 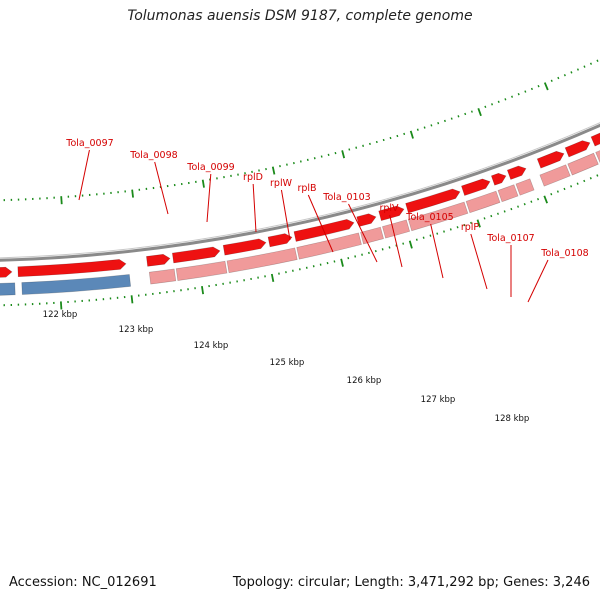 I want to click on gene-label: rplW, so click(x=281, y=183).